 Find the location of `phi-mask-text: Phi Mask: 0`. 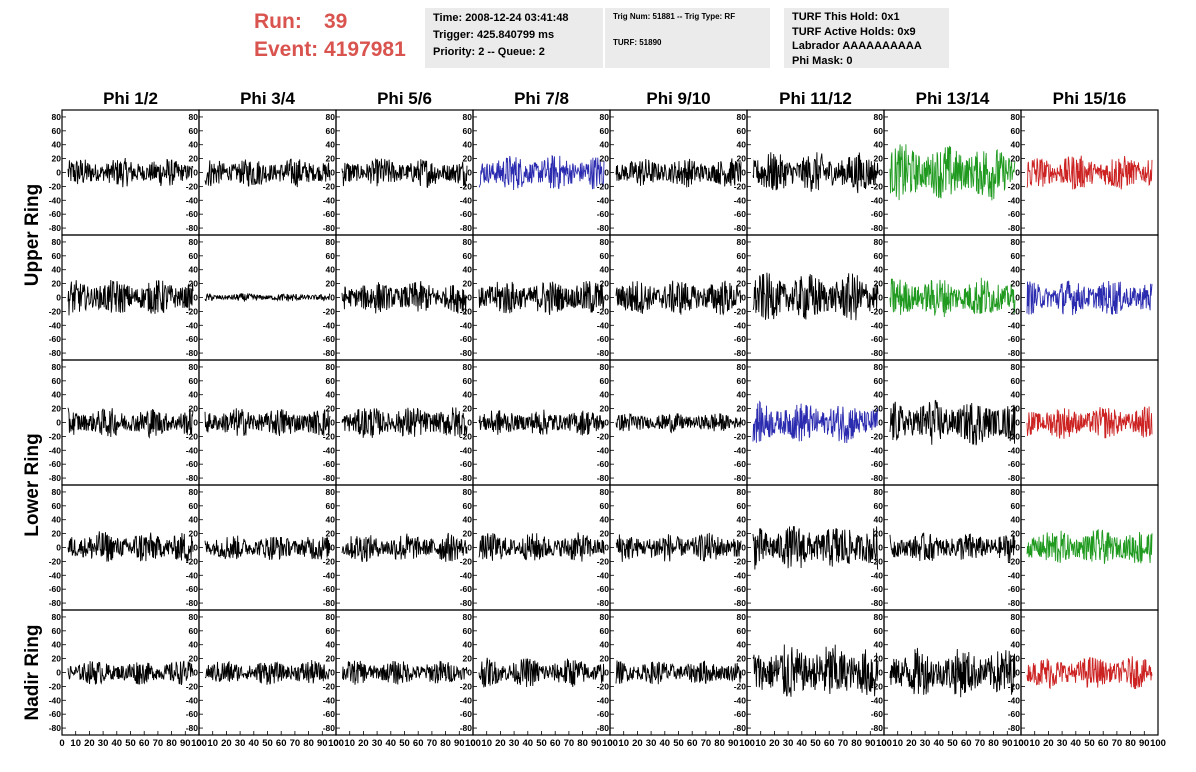

phi-mask-text: Phi Mask: 0 is located at coordinates (822, 60).